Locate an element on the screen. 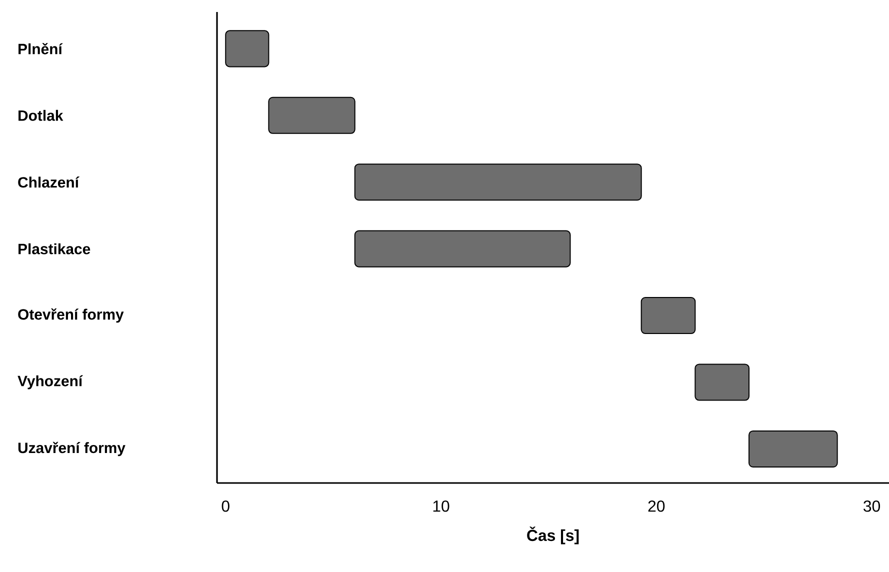  y-tick-label: Plnění is located at coordinates (40, 48).